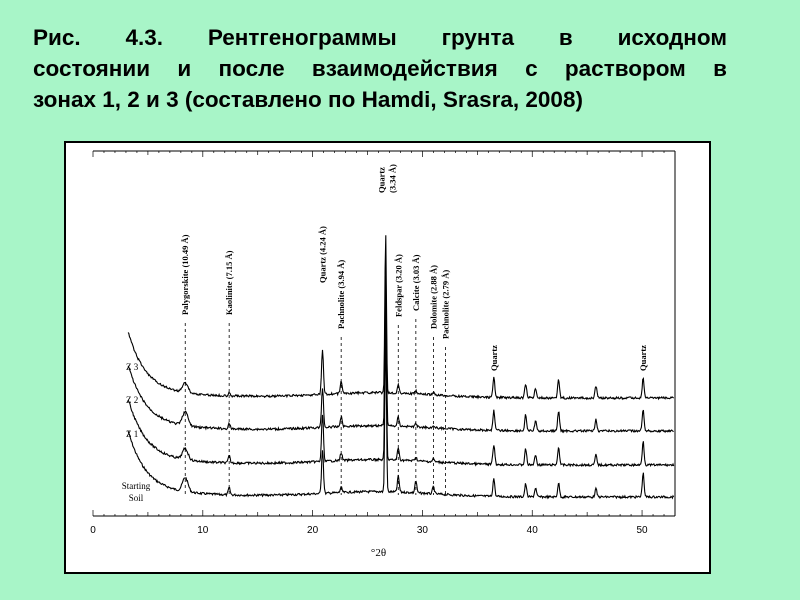 The image size is (800, 600). Describe the element at coordinates (378, 553) in the screenshot. I see `x-axis-label: °2θ` at that location.